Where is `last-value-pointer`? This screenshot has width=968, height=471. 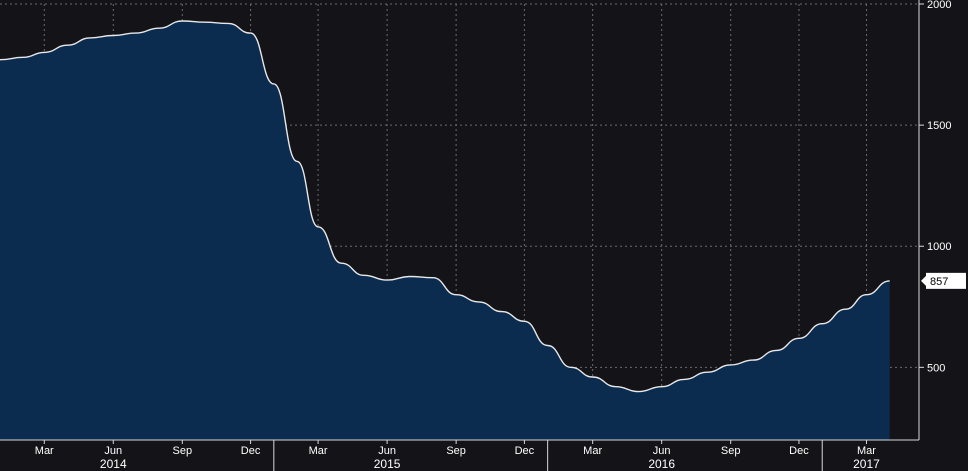 last-value-pointer is located at coordinates (923, 280).